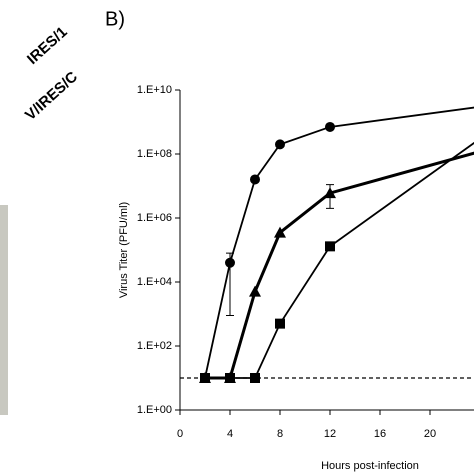 This screenshot has height=474, width=474. What do you see at coordinates (4, 310) in the screenshot?
I see `gel-strip` at bounding box center [4, 310].